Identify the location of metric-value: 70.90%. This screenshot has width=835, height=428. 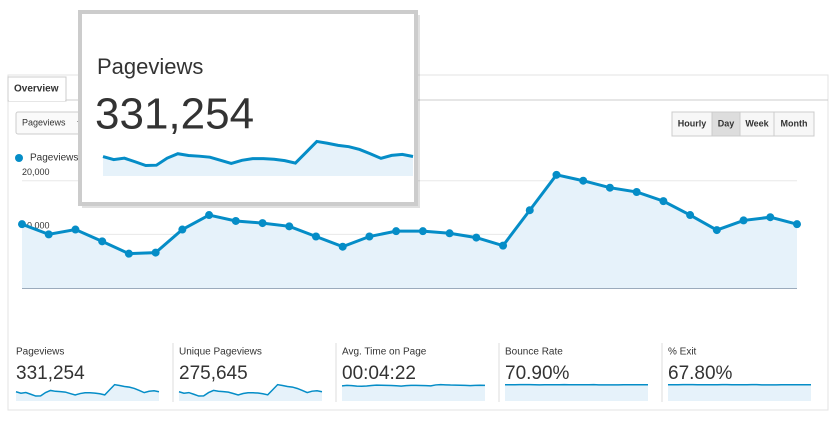
(537, 373).